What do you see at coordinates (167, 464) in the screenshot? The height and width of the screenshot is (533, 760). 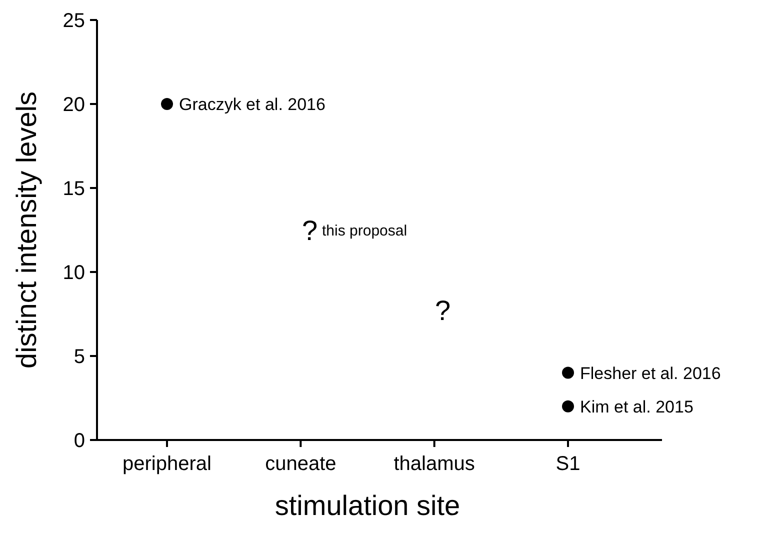 I see `x-tick-label: peripheral` at bounding box center [167, 464].